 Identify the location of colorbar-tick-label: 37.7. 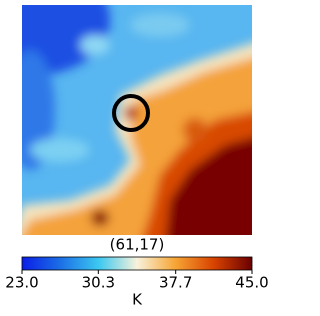
(175, 283).